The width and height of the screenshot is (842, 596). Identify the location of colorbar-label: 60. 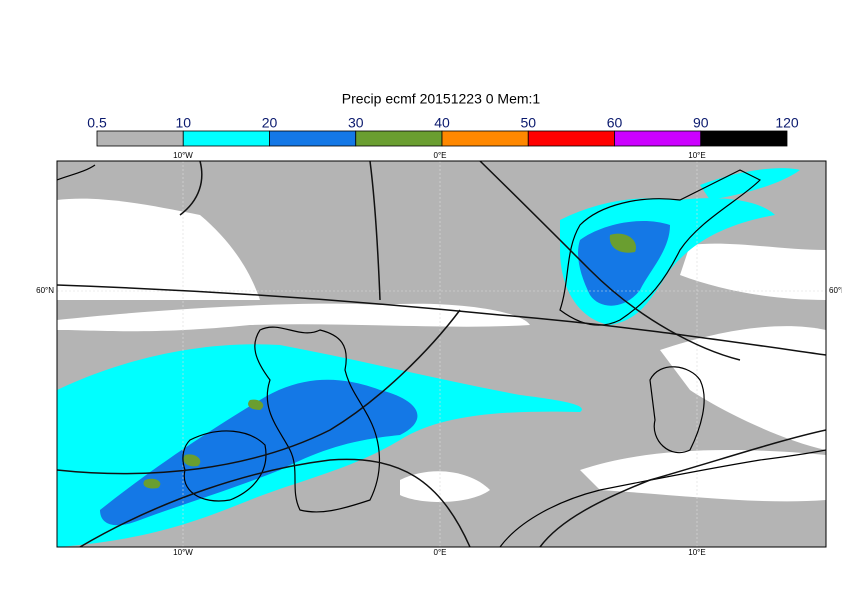
(615, 123).